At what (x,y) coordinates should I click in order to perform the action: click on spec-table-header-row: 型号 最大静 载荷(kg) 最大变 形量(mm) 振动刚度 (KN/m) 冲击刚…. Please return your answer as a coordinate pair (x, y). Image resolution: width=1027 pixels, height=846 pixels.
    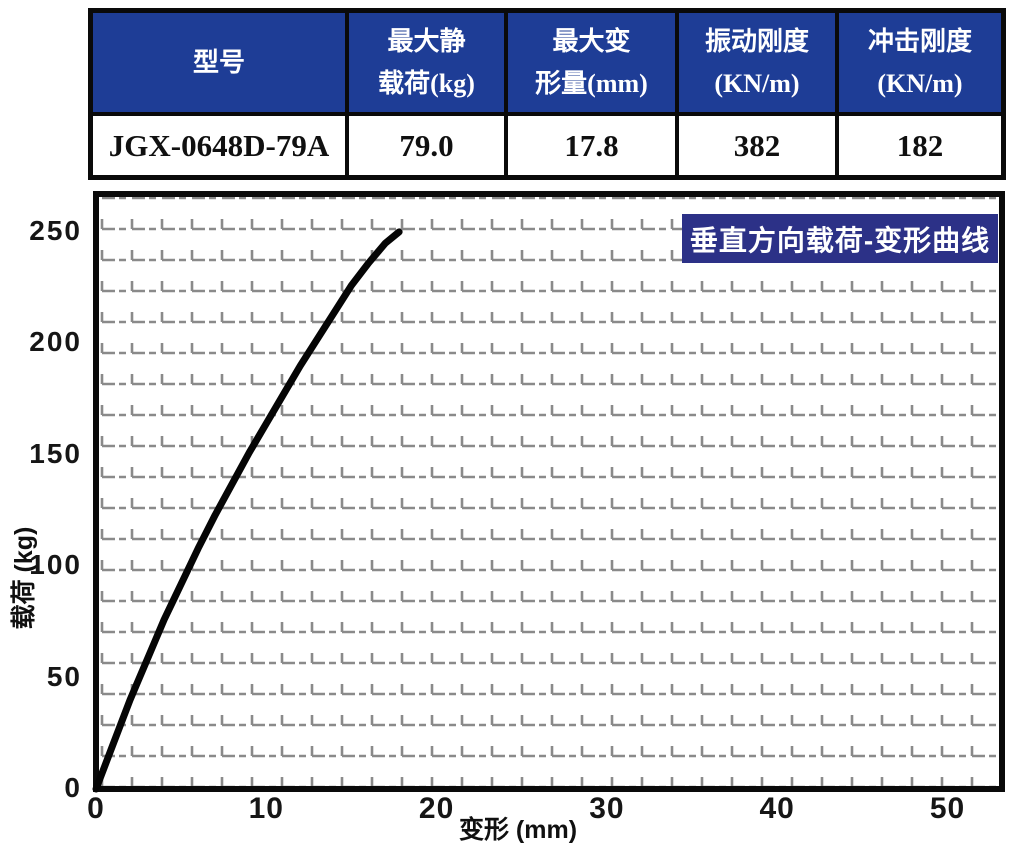
    Looking at the image, I should click on (547, 64).